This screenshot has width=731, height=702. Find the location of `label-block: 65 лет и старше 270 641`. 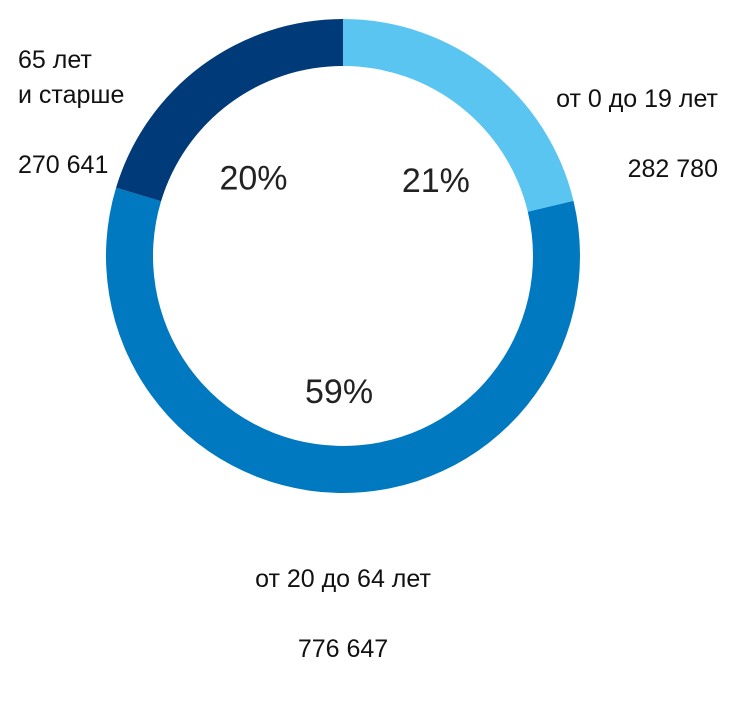

label-block: 65 лет и старше 270 641 is located at coordinates (71, 113).